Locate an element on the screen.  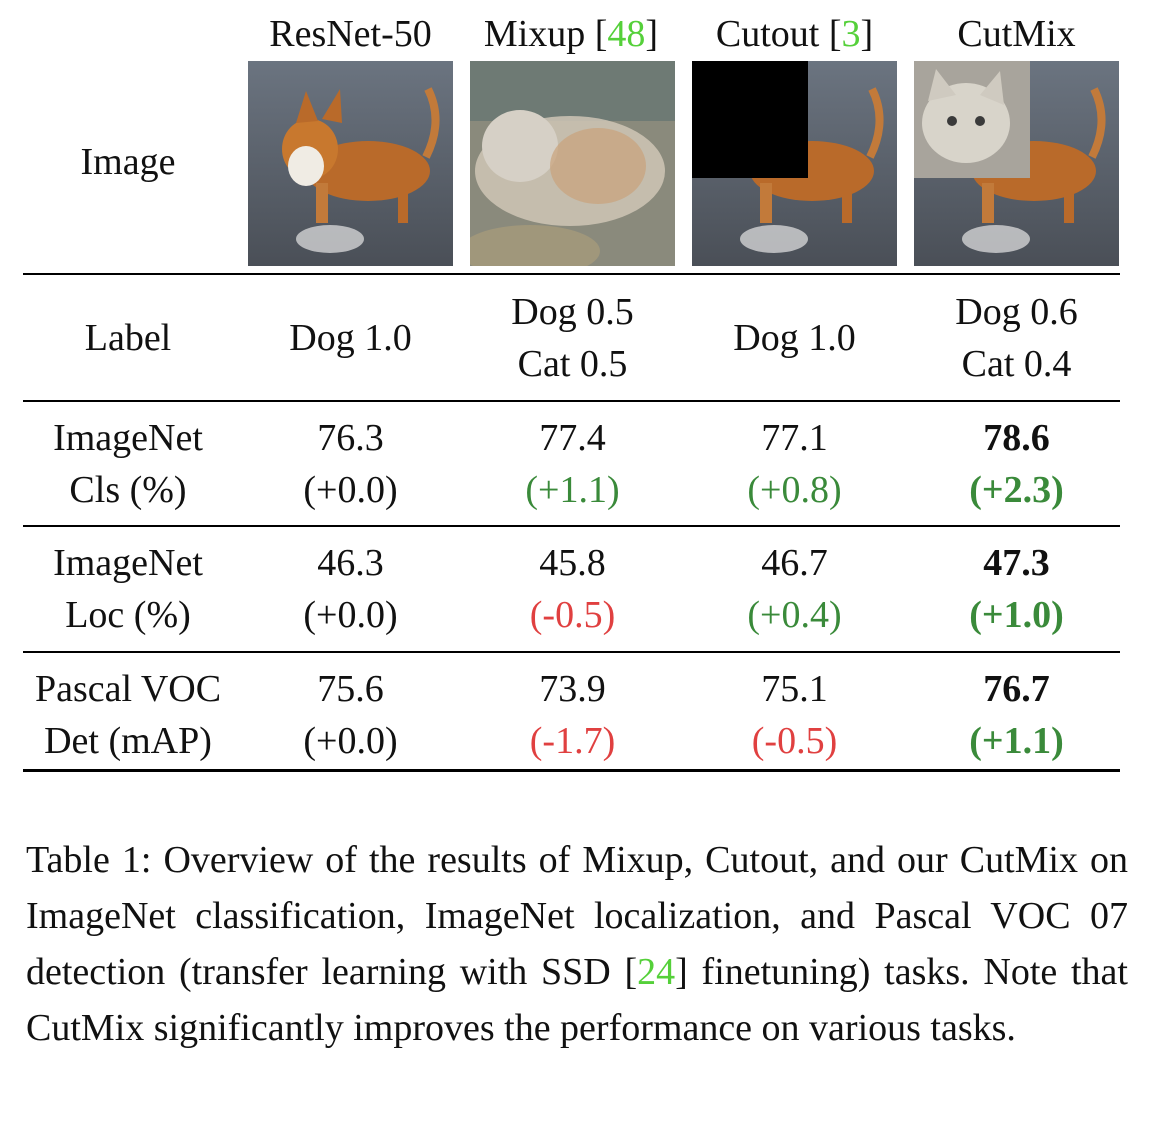
row-label-loc-line2: Loc (%) is located at coordinates (128, 615).